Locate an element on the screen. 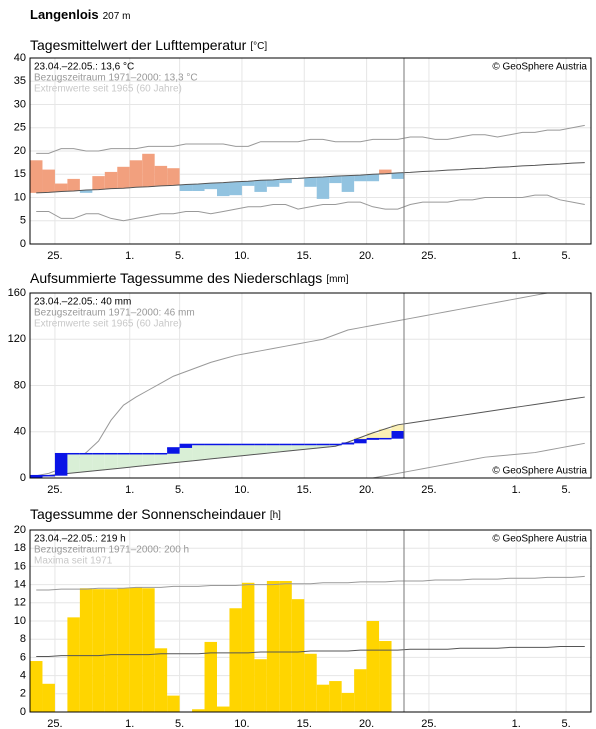  y-tick-label: 10 is located at coordinates (20, 621).